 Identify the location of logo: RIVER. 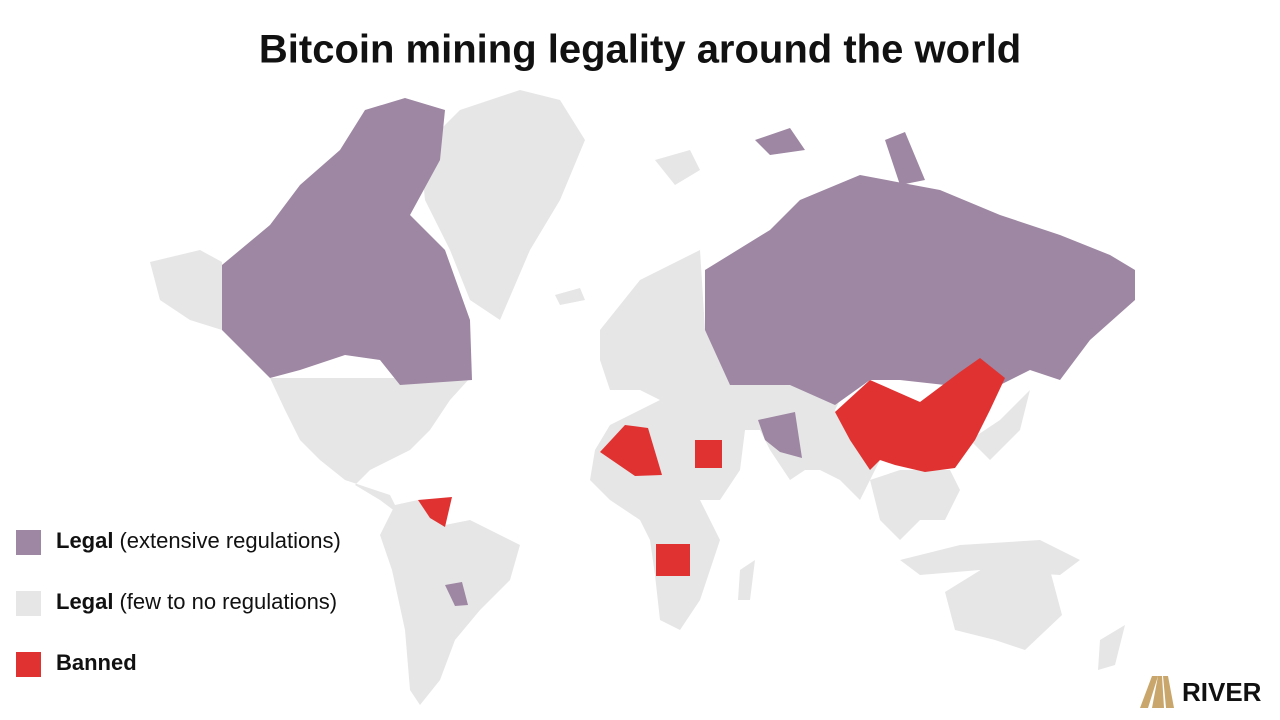
(1201, 692).